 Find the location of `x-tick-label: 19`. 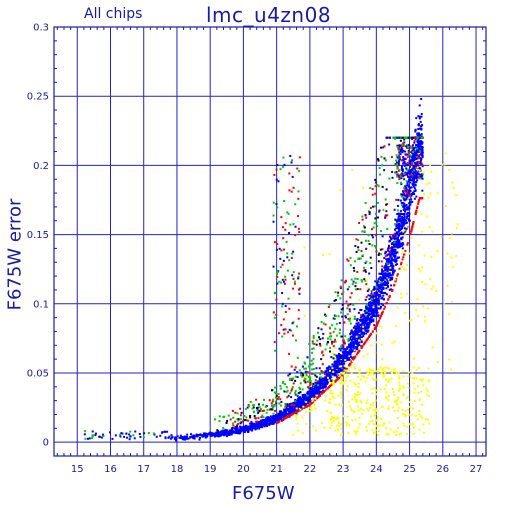

x-tick-label: 19 is located at coordinates (210, 469).